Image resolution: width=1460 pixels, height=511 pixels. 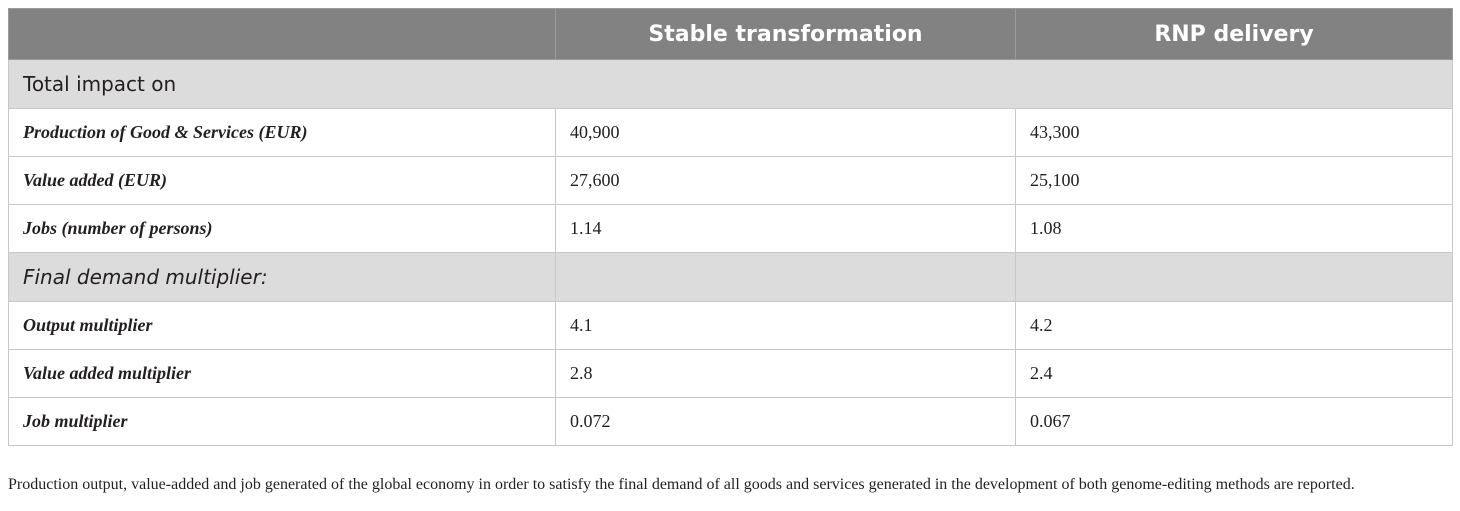 I want to click on table-row: Job multiplier 0.072 0.067, so click(x=730, y=421).